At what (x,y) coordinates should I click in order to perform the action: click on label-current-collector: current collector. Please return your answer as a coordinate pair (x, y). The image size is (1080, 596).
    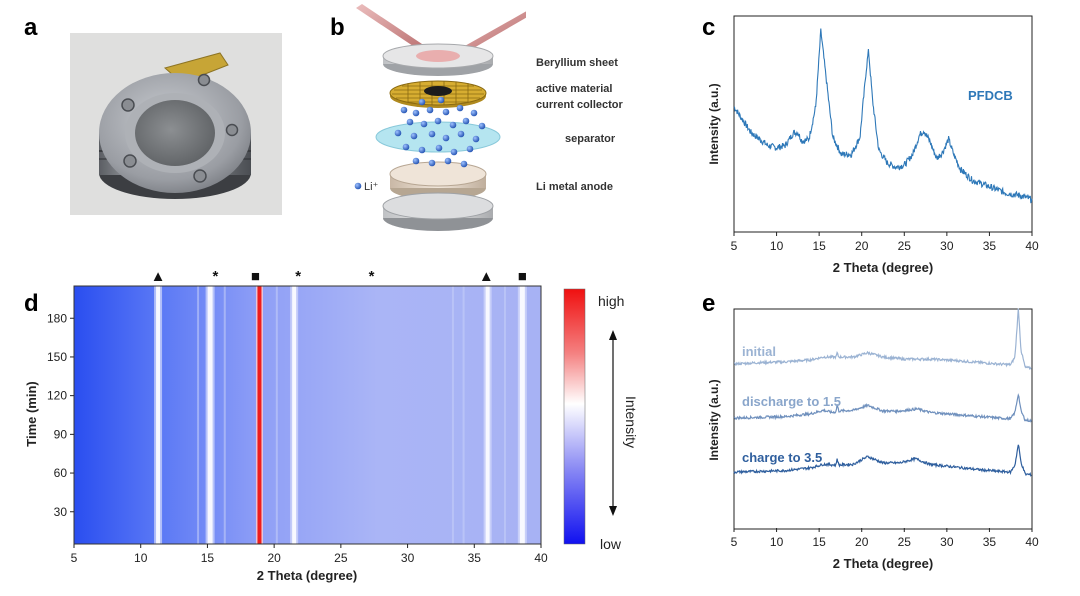
    Looking at the image, I should click on (579, 105).